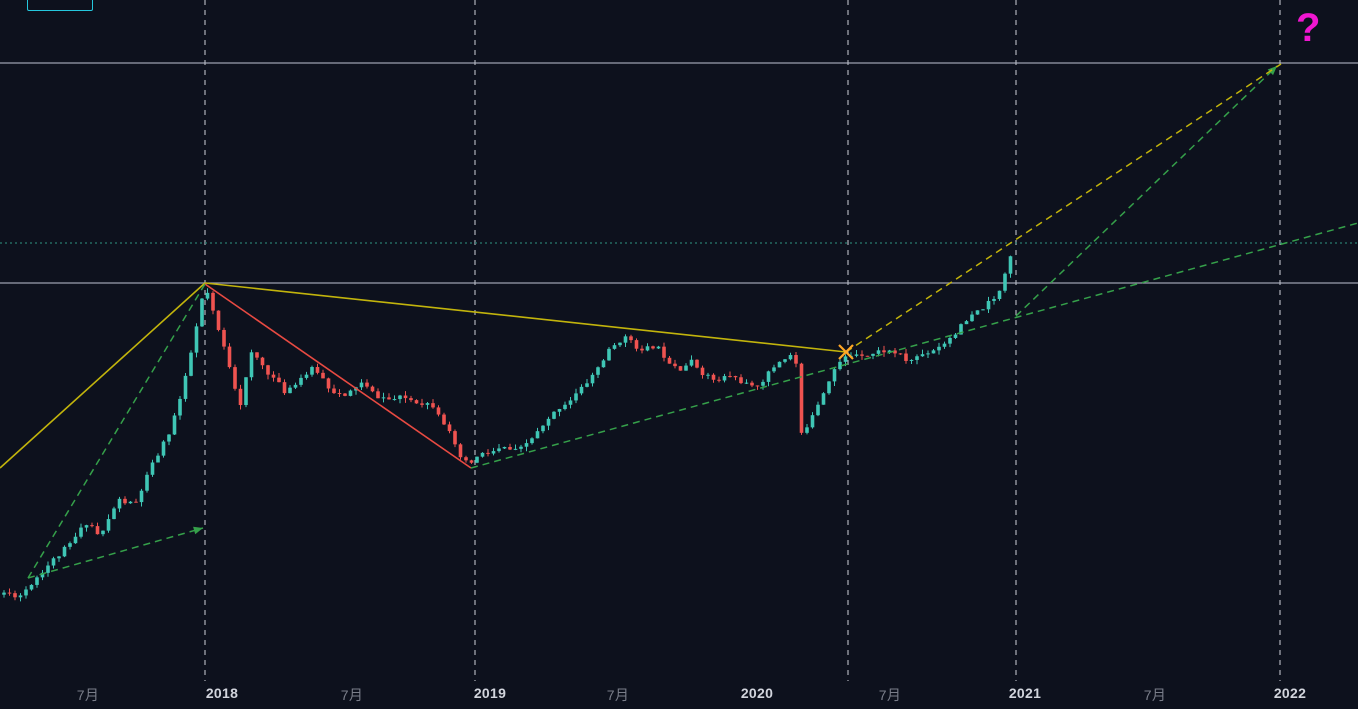 The image size is (1358, 709). I want to click on green-dashed-base-arrow-arrowhead, so click(198, 530).